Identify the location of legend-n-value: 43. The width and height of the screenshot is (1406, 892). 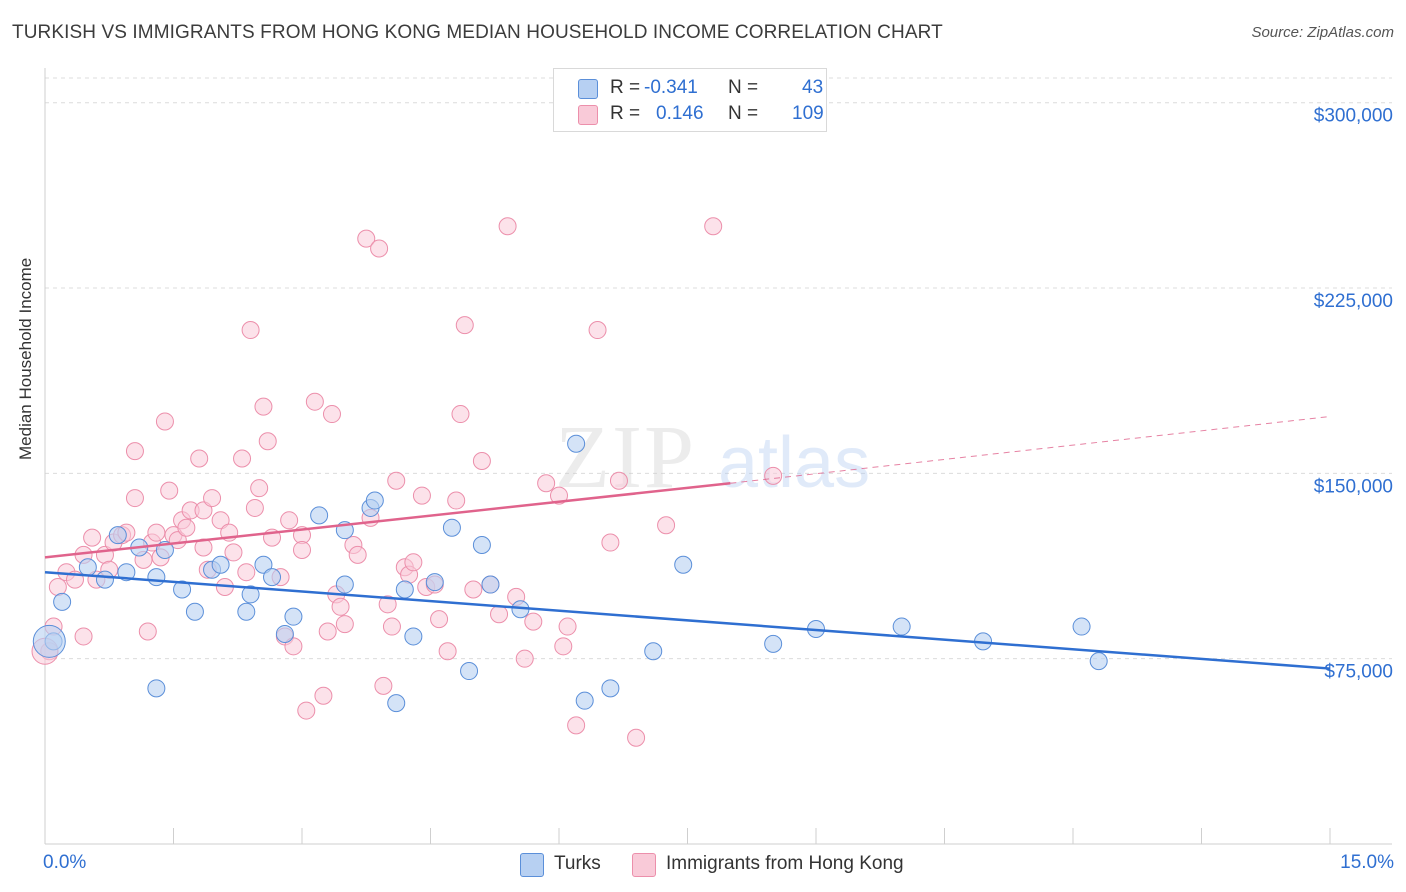
(813, 87).